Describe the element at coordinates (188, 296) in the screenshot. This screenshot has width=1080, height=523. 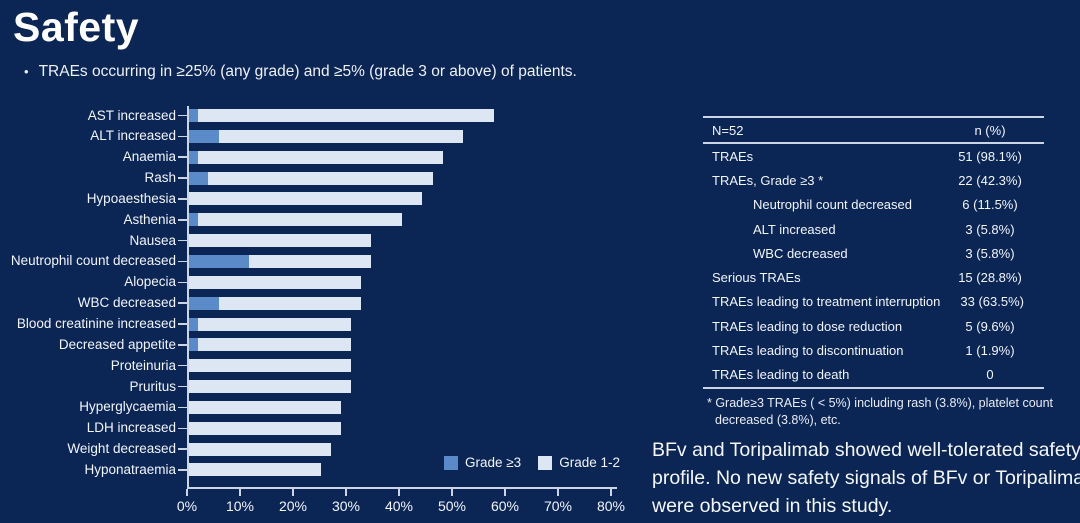
I see `y-axis` at that location.